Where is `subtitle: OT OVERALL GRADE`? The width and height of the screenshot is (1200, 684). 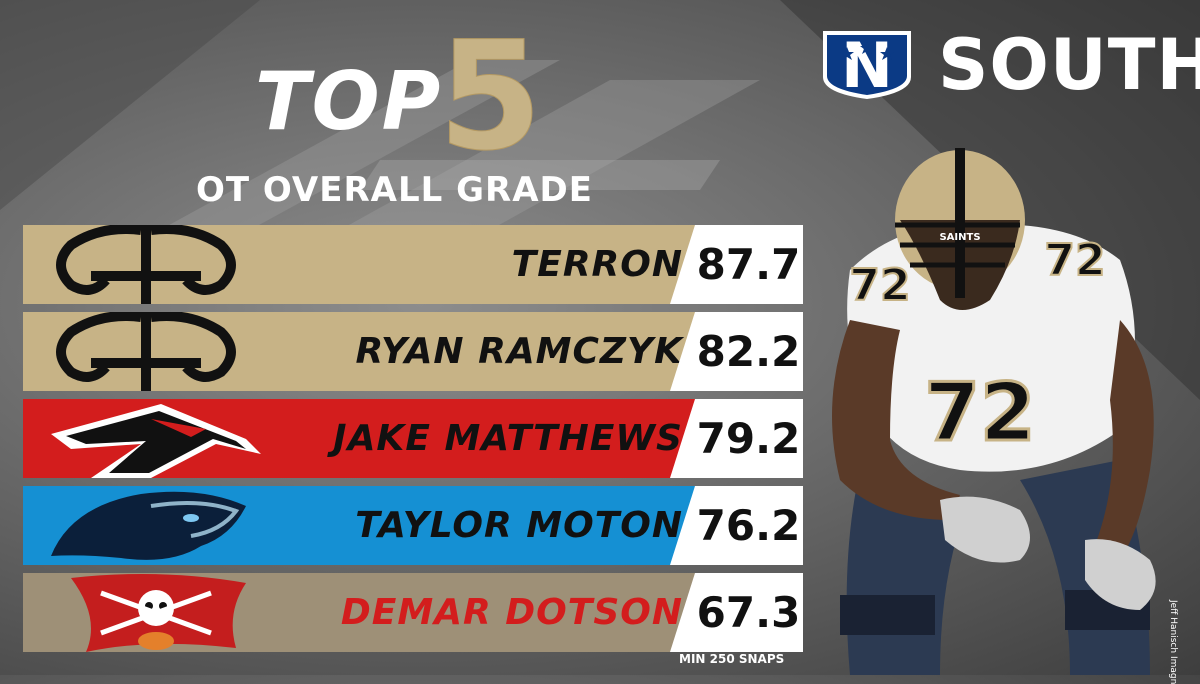 subtitle: OT OVERALL GRADE is located at coordinates (394, 190).